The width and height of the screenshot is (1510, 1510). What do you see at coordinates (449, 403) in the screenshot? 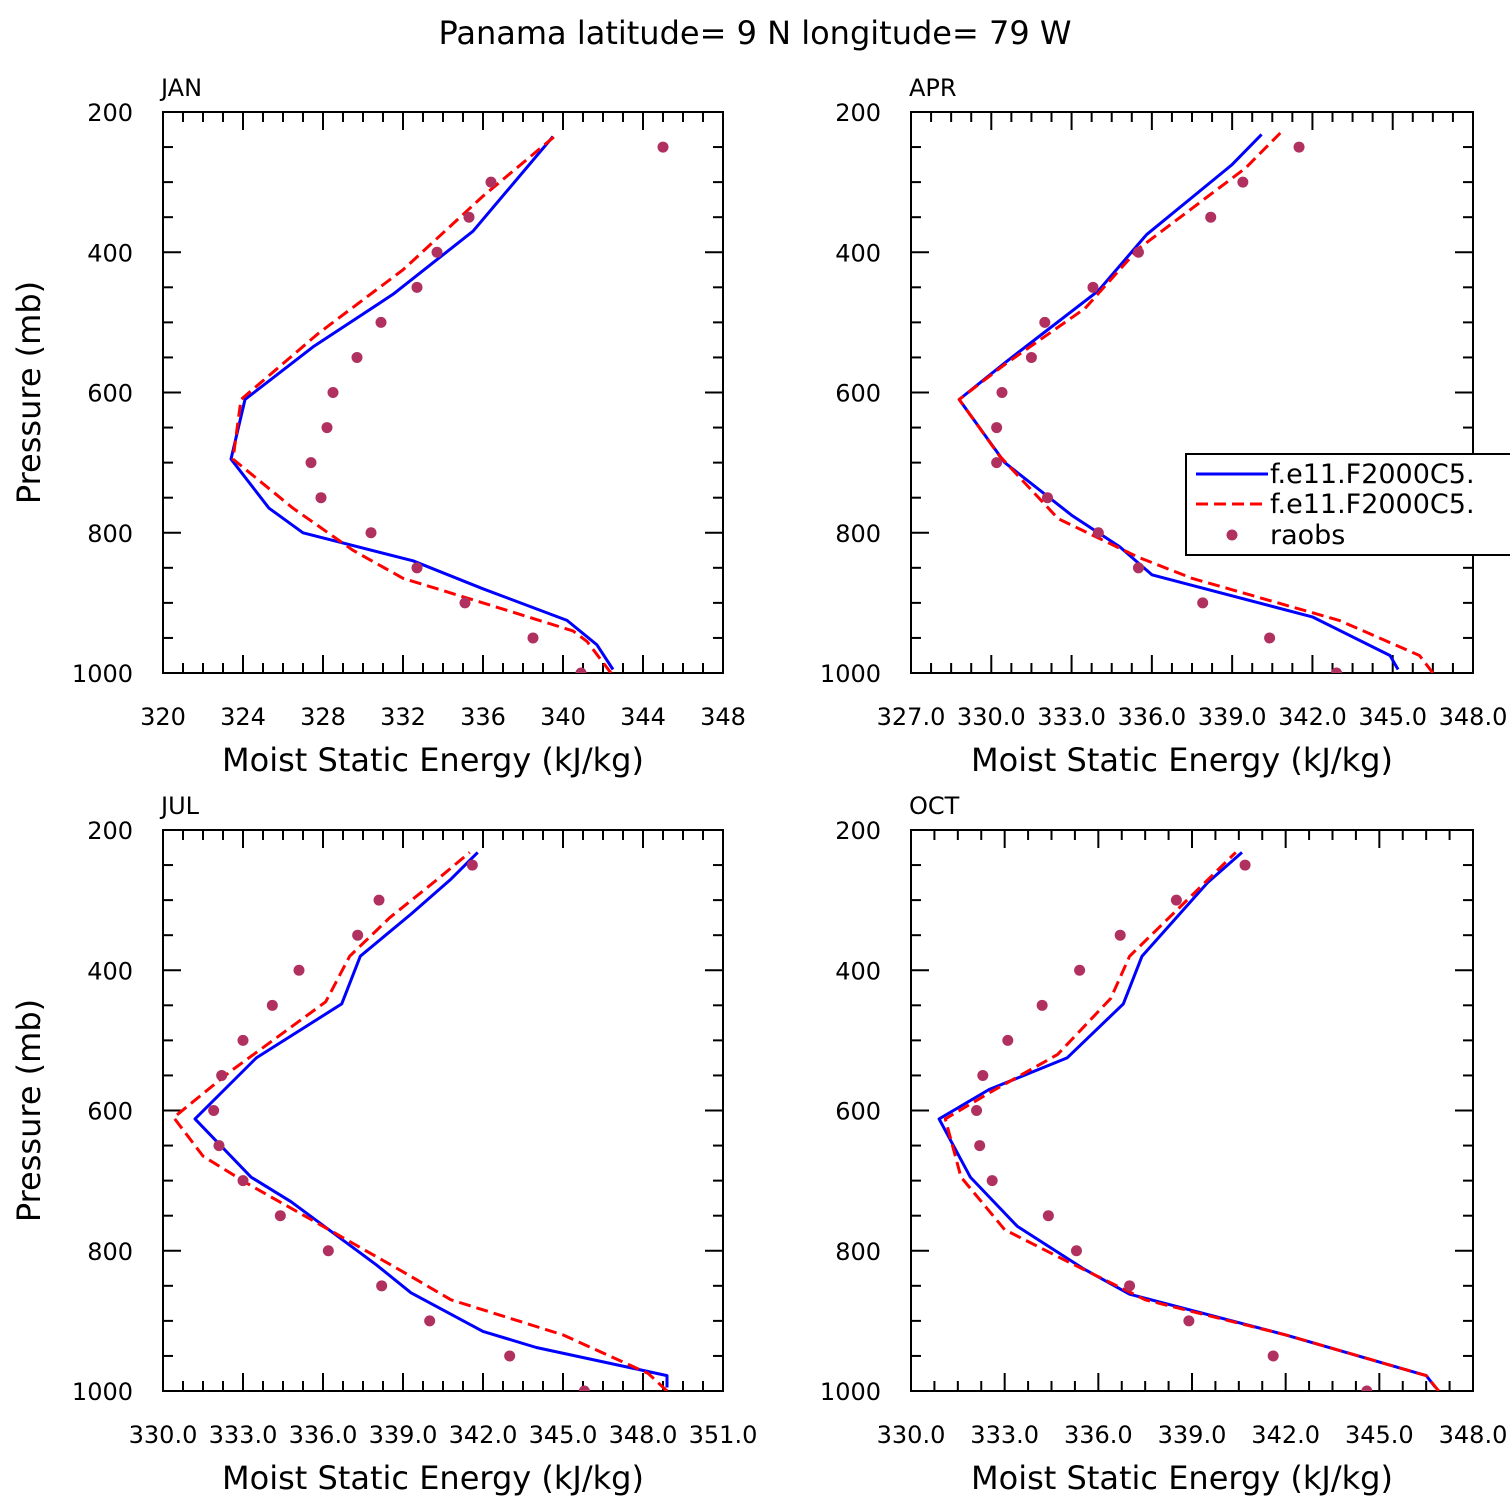
I see `data-layer-jan` at bounding box center [449, 403].